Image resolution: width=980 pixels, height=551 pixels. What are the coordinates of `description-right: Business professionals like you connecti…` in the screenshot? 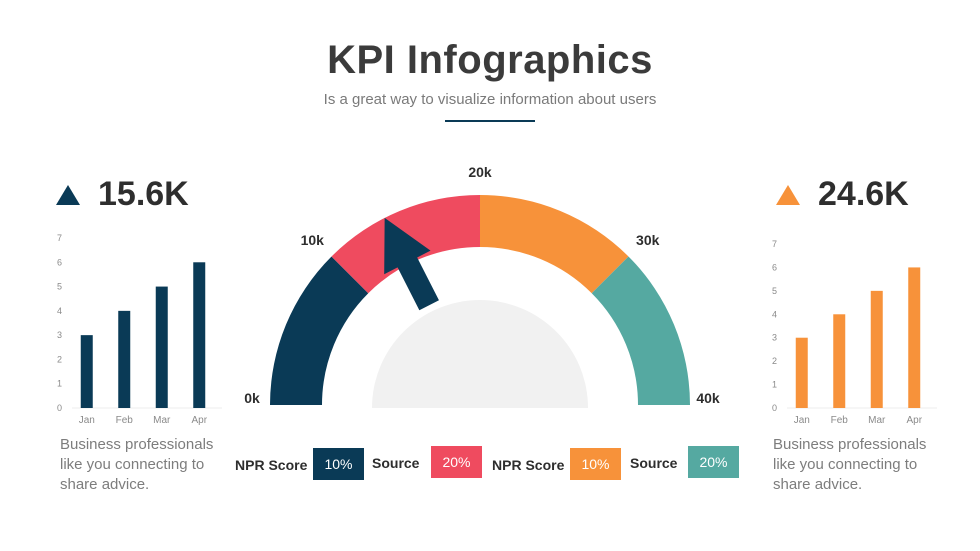 It's located at (850, 464).